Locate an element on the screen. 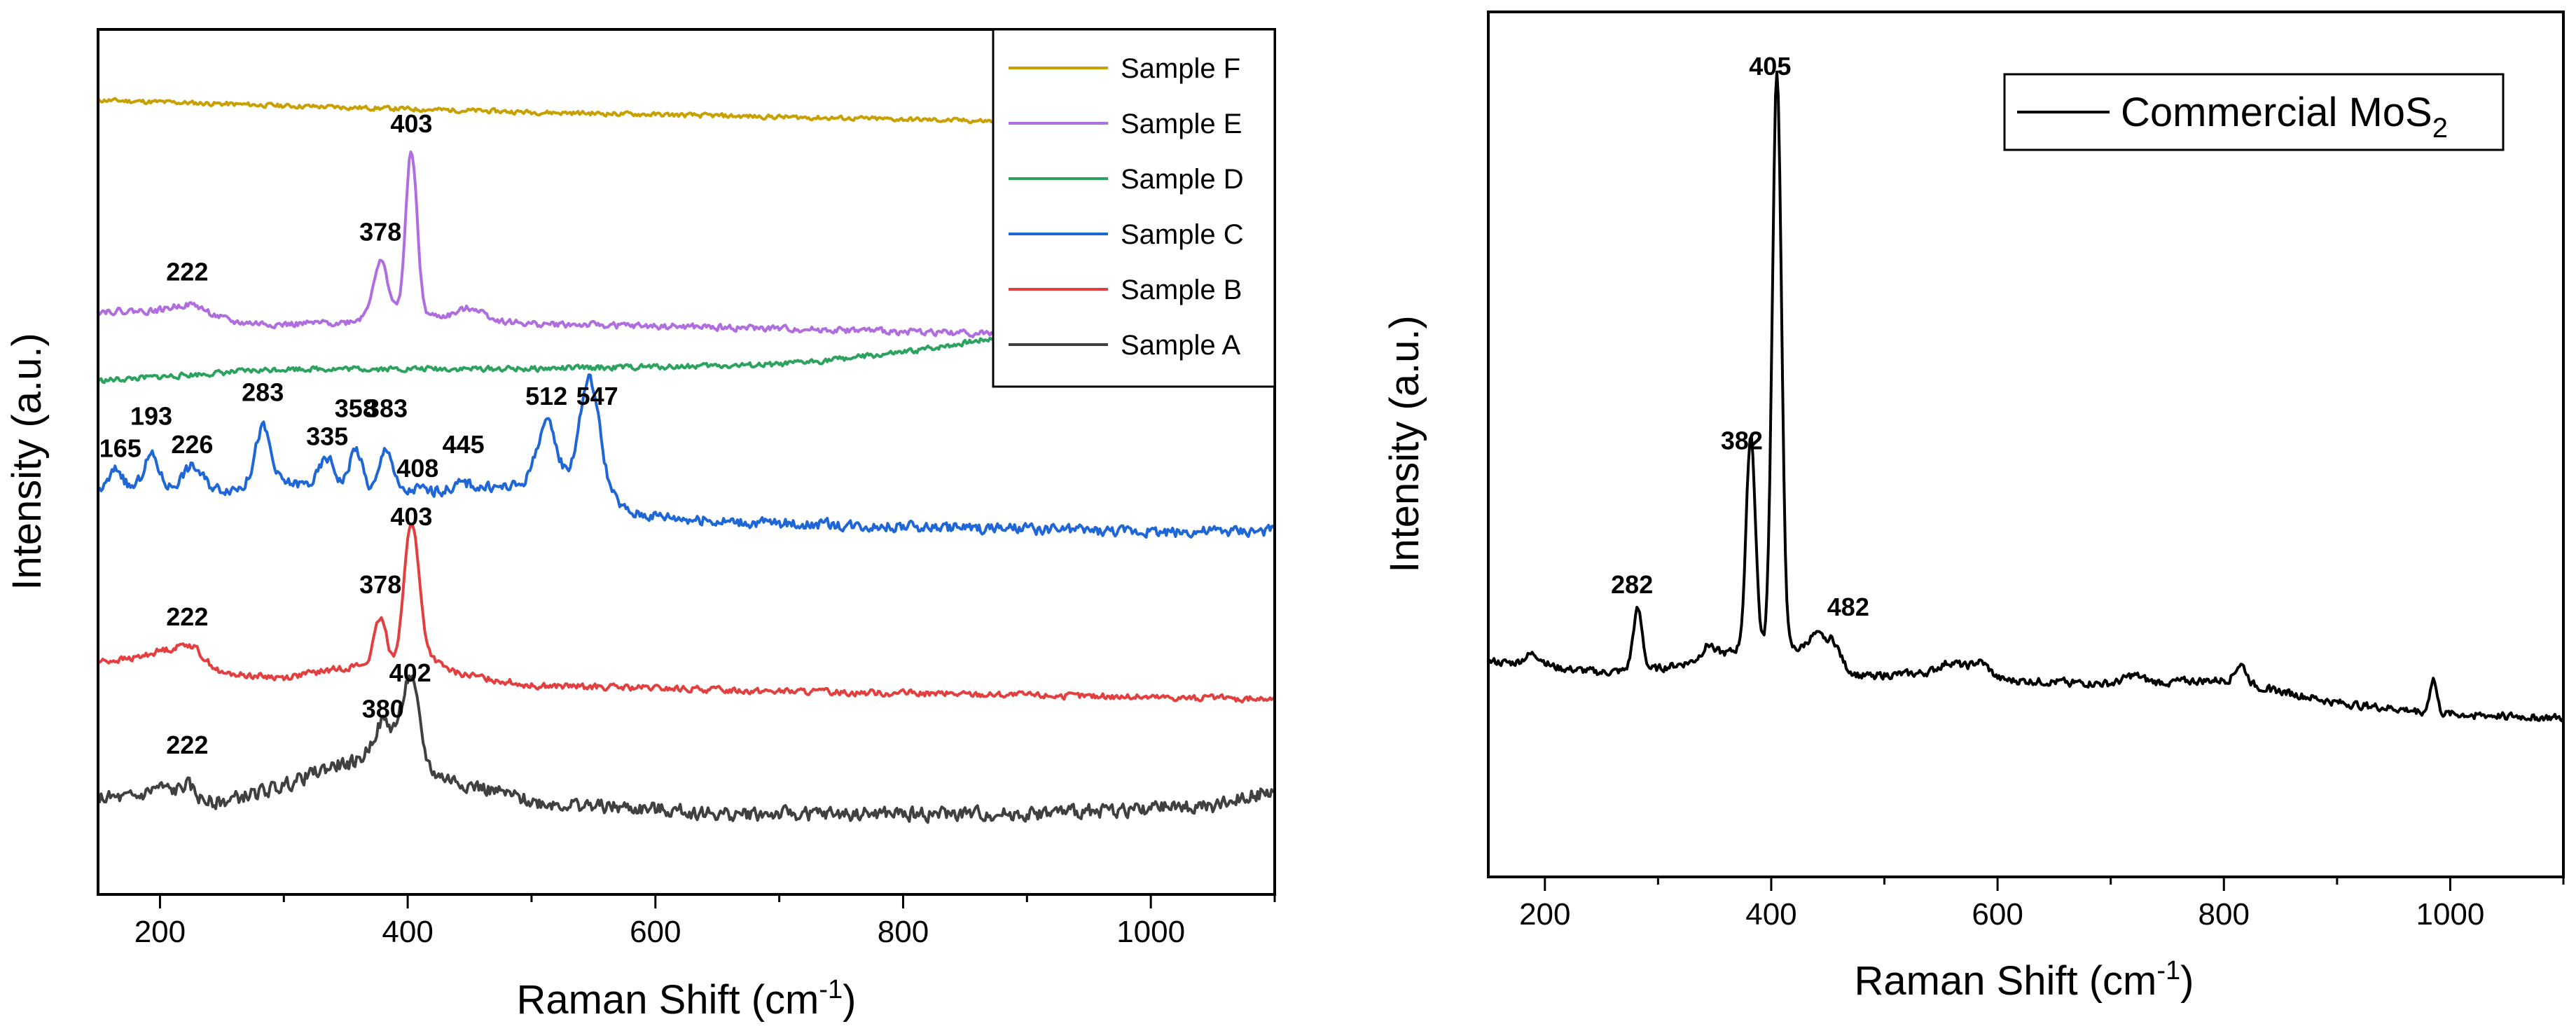 This screenshot has height=1031, width=2576. peak-label: 405 is located at coordinates (1770, 67).